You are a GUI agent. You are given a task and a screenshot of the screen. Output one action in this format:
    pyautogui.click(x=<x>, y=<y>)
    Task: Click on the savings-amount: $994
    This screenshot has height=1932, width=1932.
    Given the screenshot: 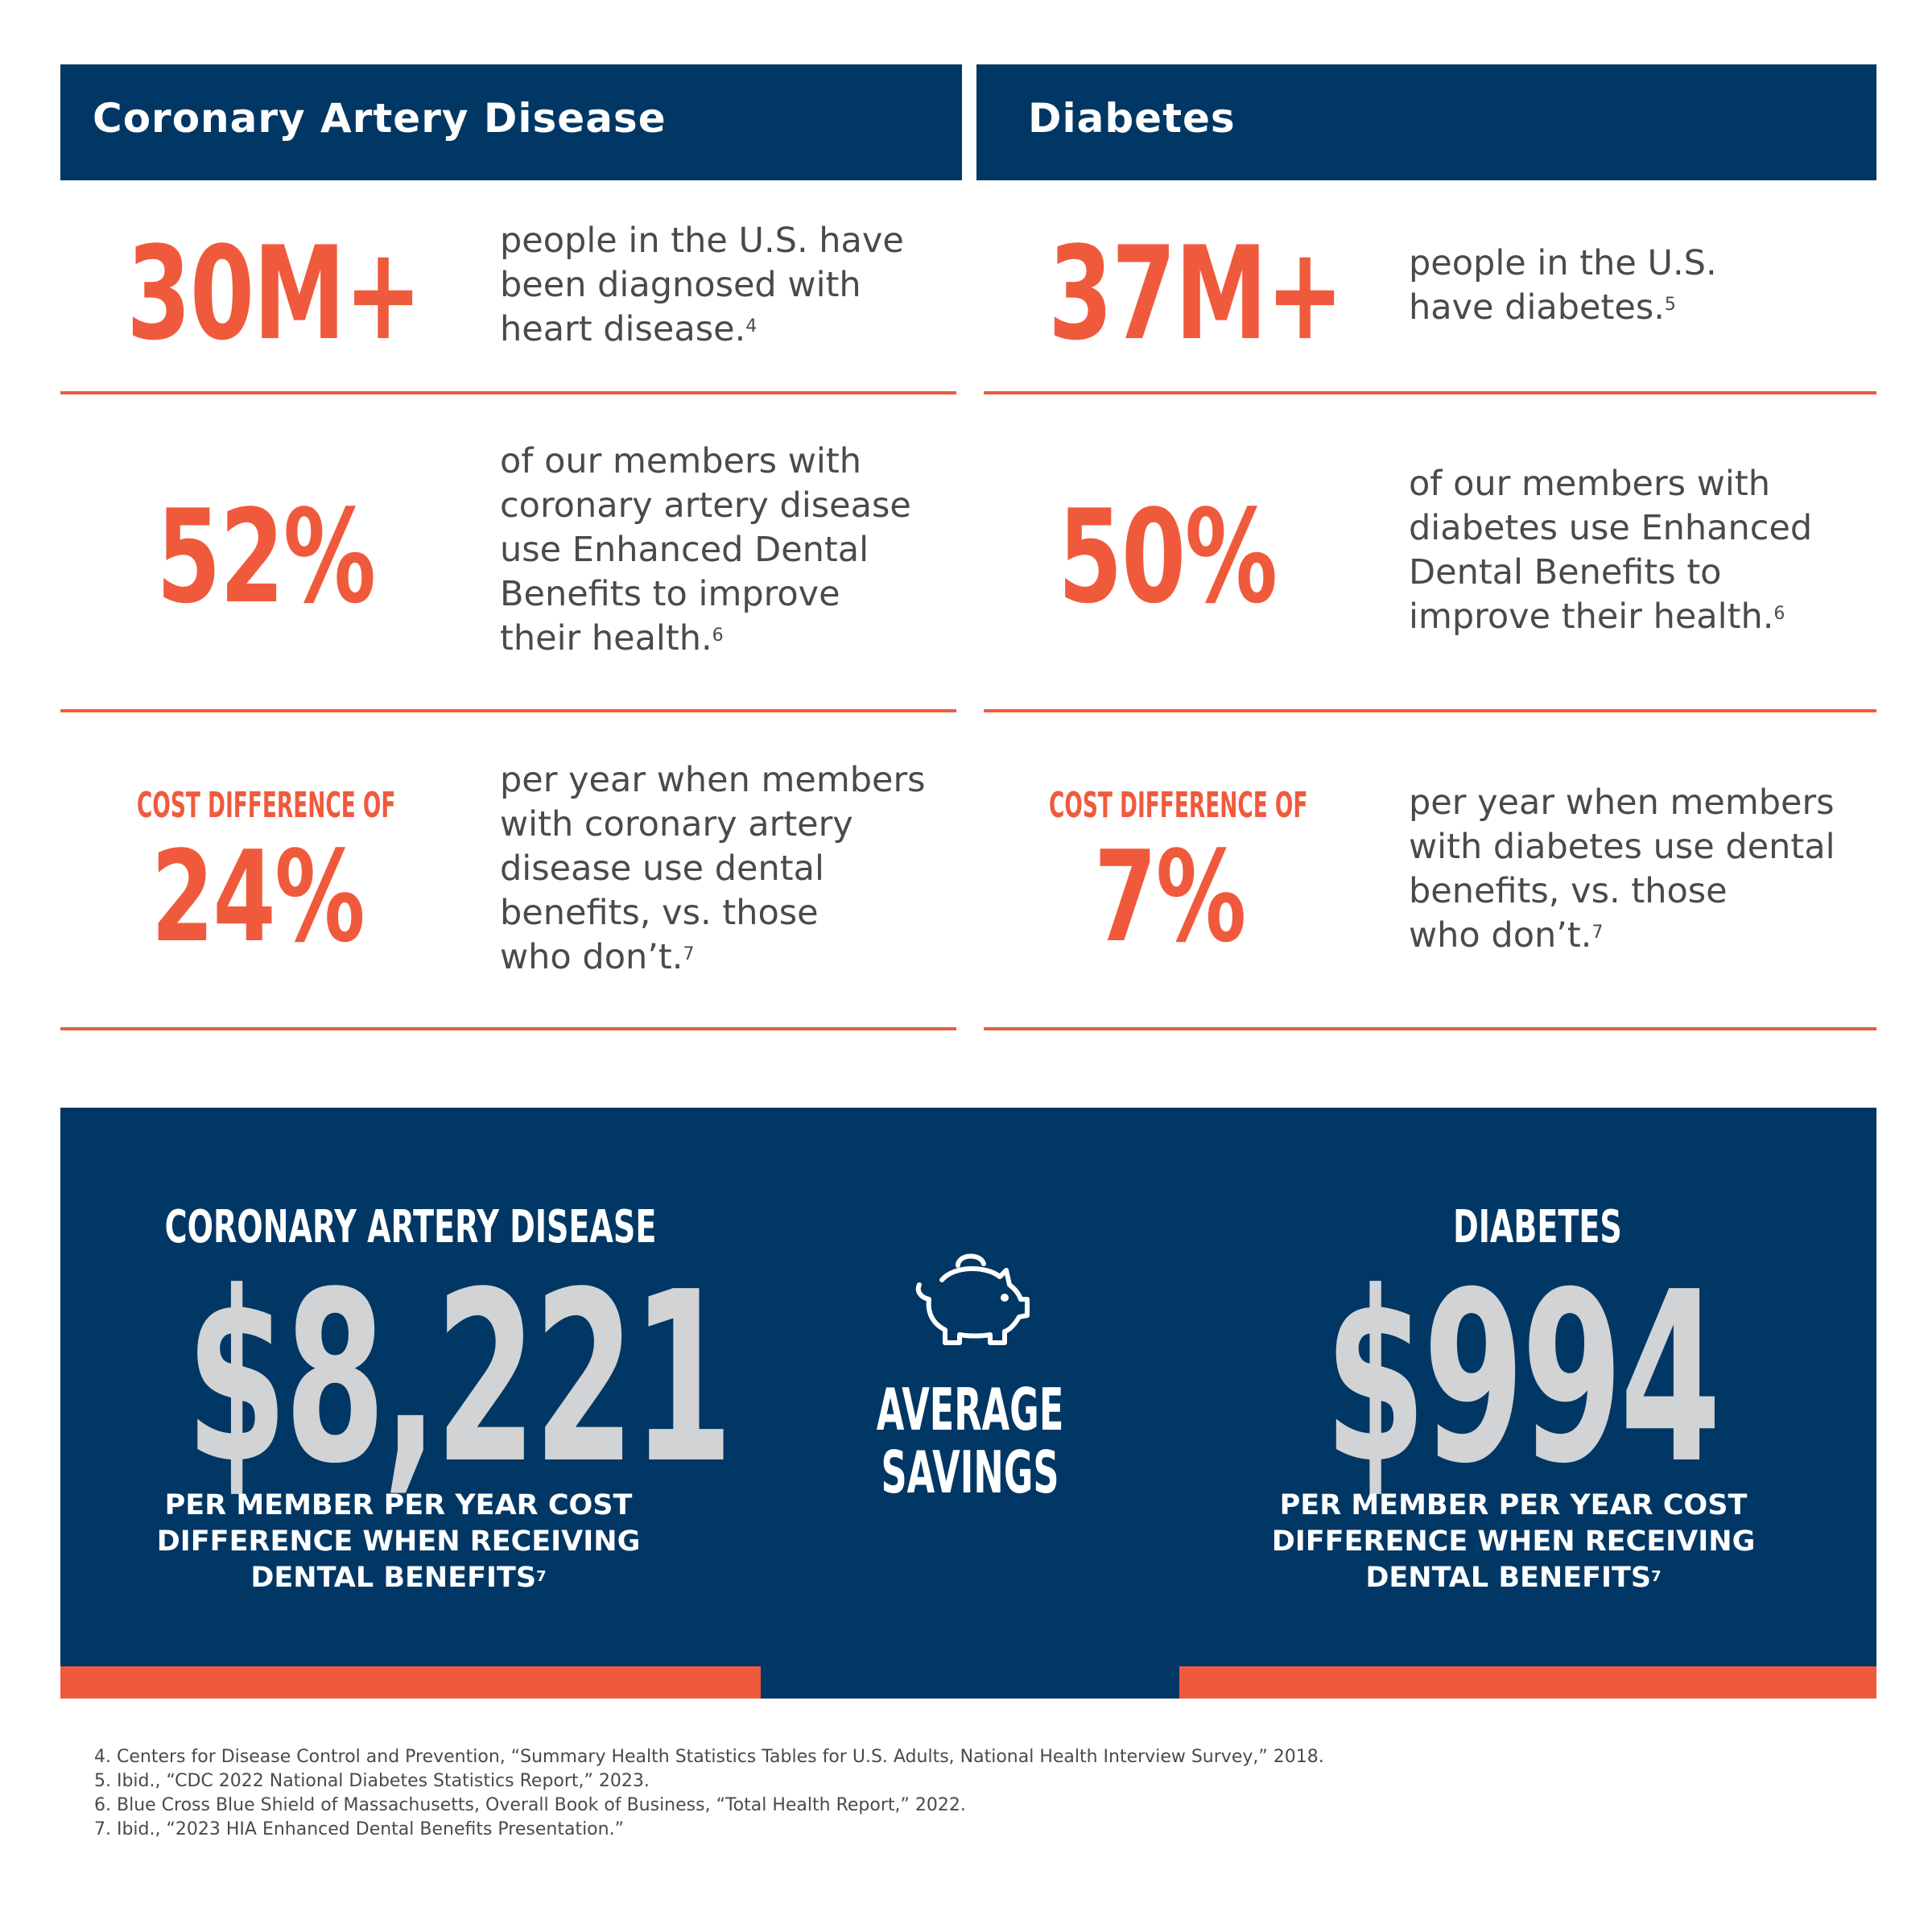 What is the action you would take?
    pyautogui.click(x=1522, y=1378)
    